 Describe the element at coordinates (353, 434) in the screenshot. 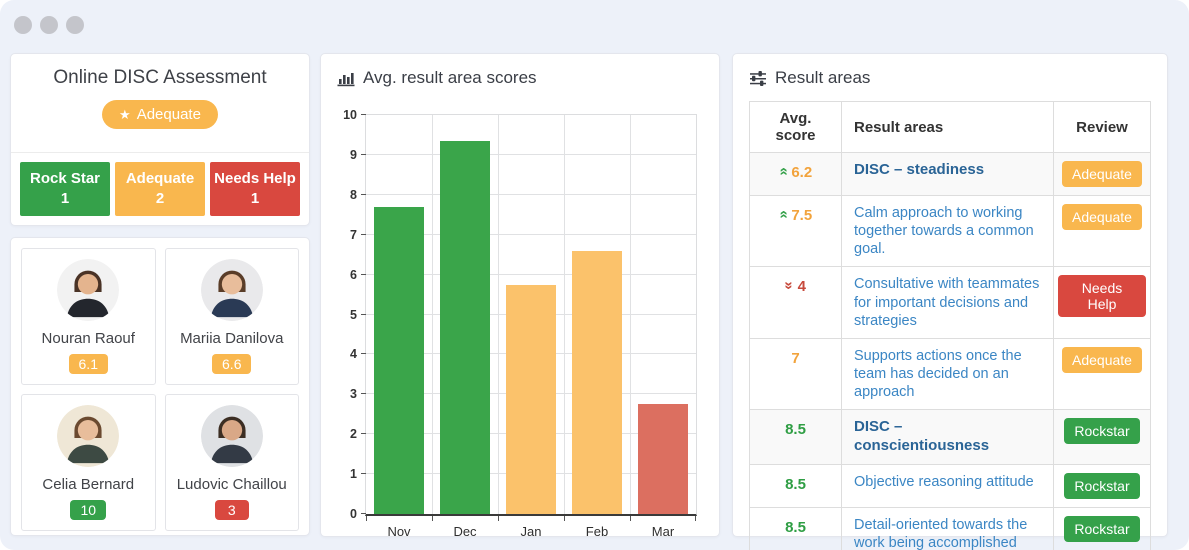

I see `y-axis-label: 2` at that location.